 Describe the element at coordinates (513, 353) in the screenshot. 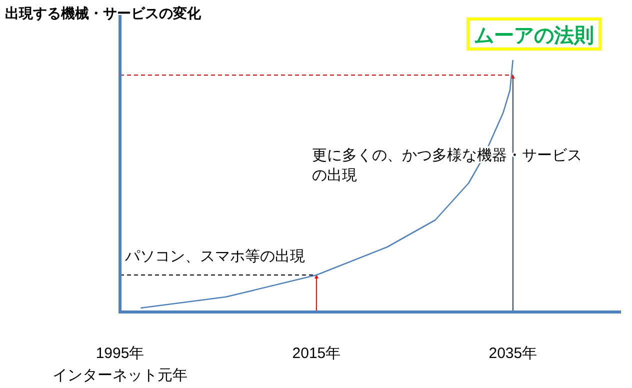

I see `x-tick-label: 2035年` at that location.